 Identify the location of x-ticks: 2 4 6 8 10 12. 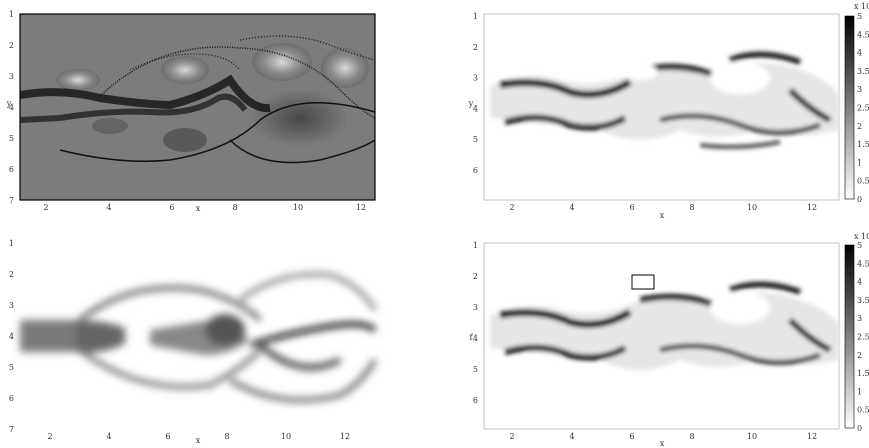
(204, 207).